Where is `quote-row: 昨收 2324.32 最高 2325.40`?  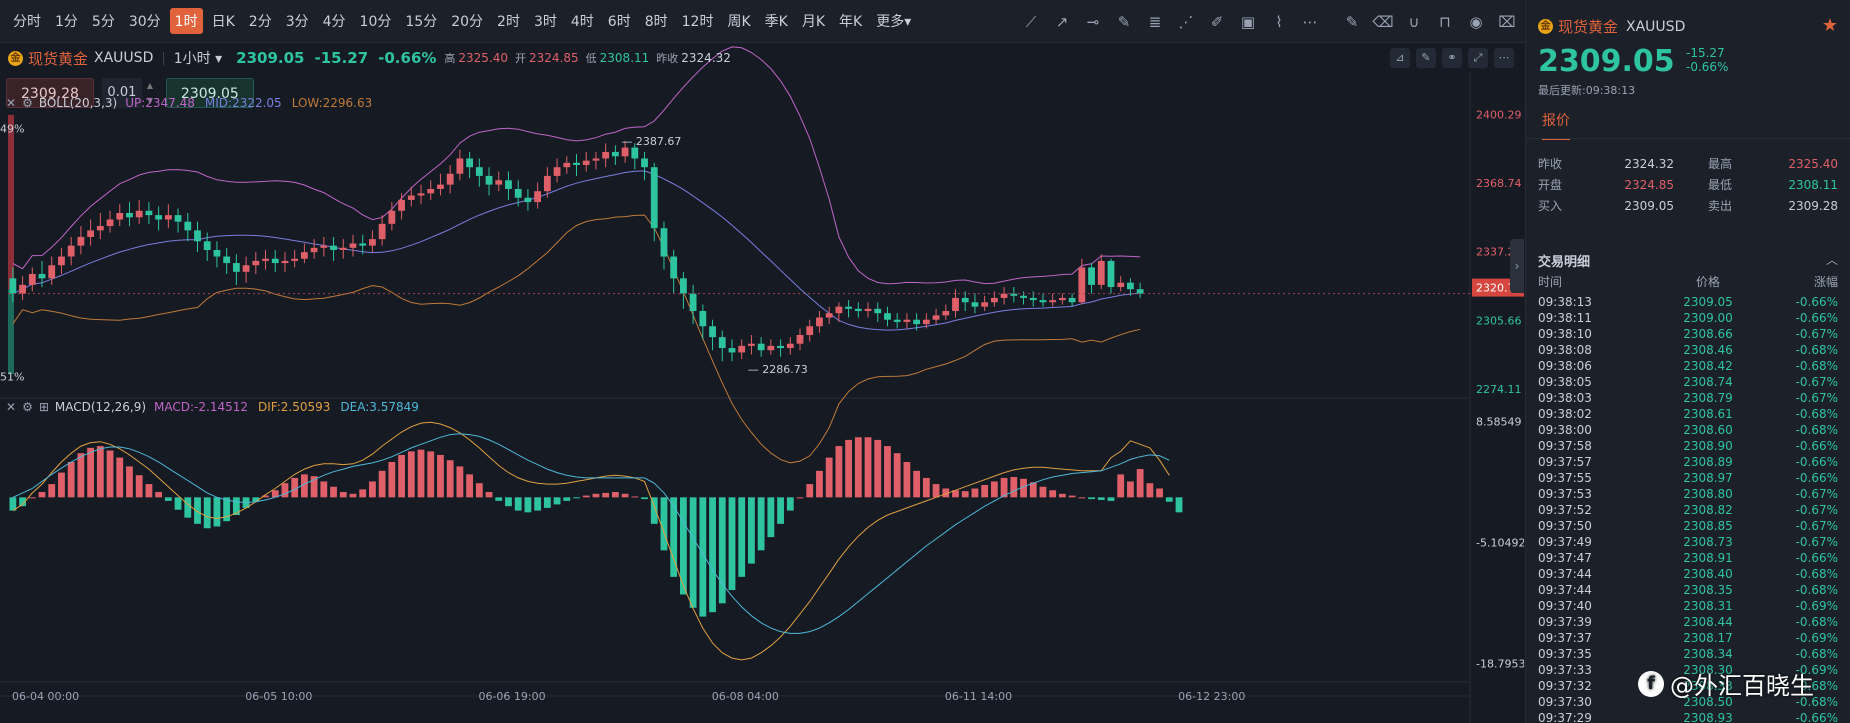 quote-row: 昨收 2324.32 最高 2325.40 is located at coordinates (1688, 163).